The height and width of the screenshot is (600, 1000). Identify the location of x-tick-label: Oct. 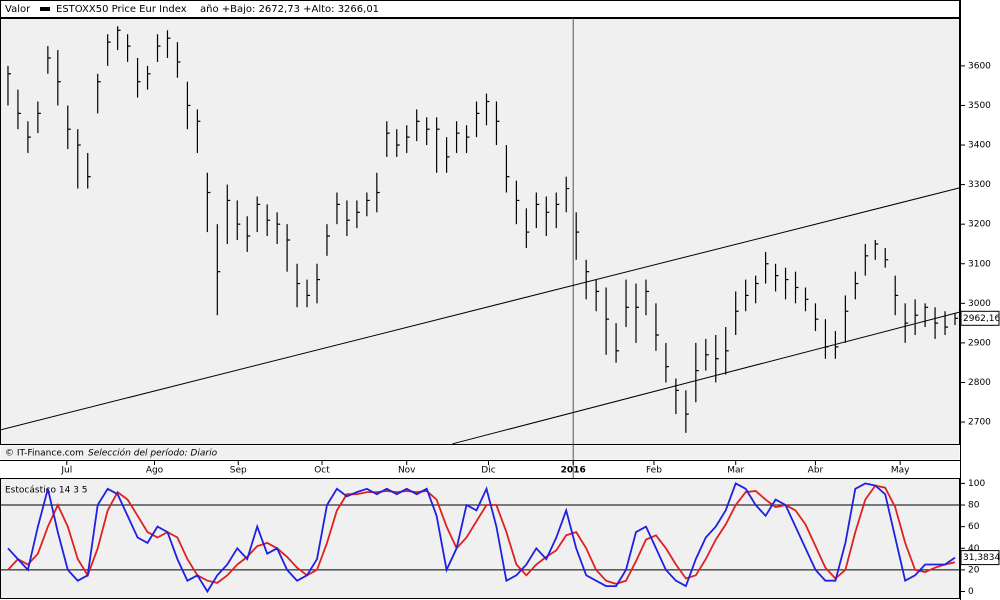
(322, 471).